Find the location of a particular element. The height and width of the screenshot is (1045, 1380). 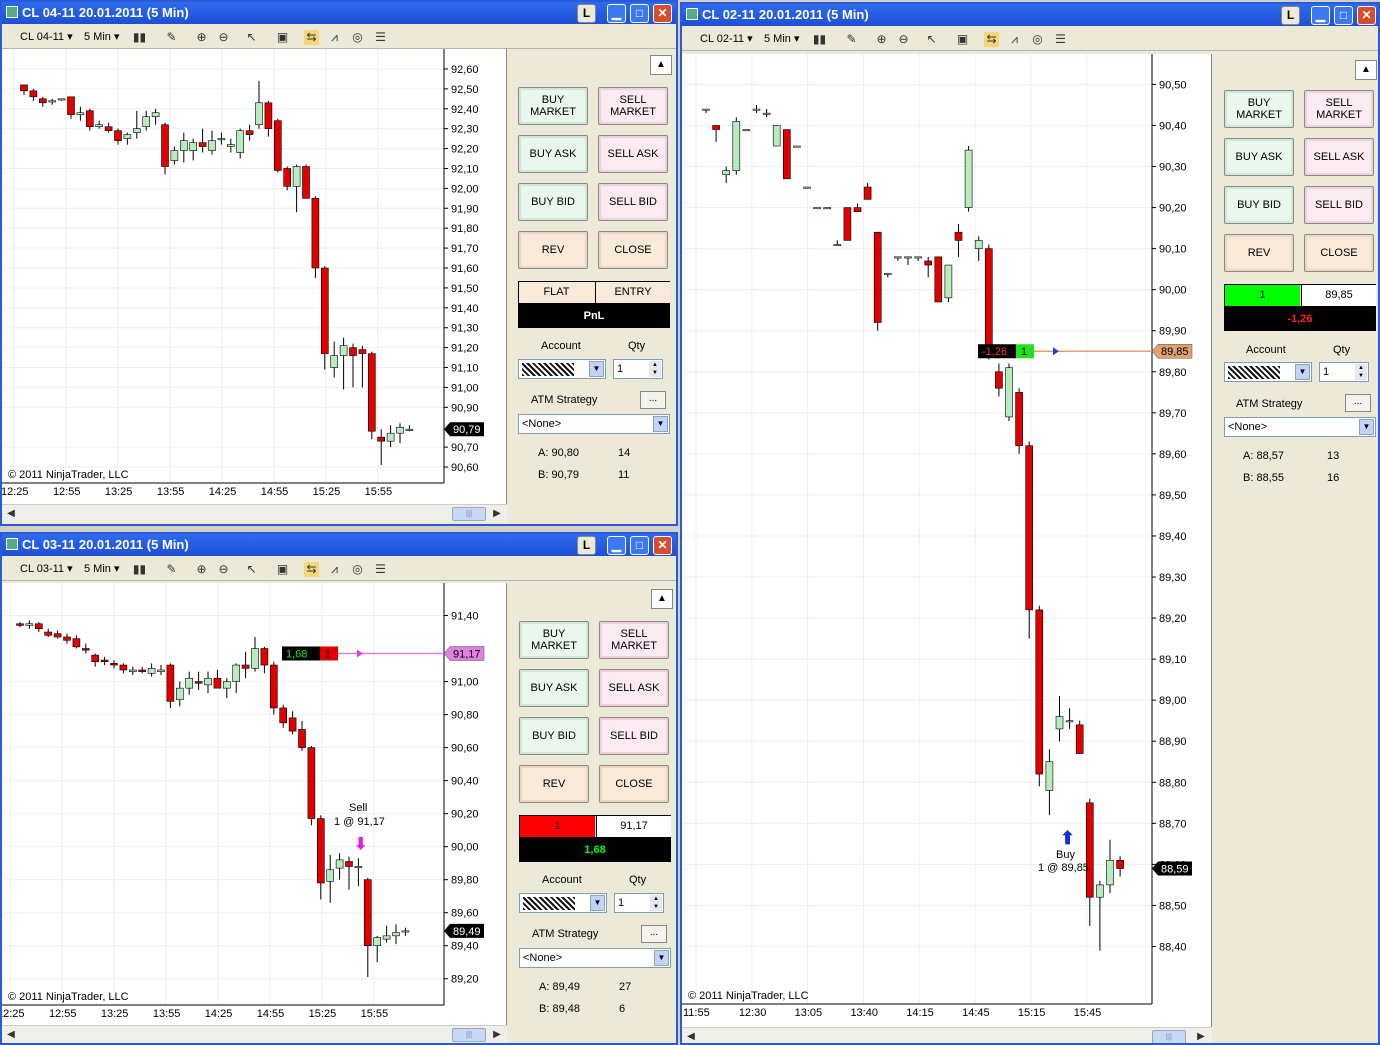

order-marker: 1,68 1 is located at coordinates (322, 653).